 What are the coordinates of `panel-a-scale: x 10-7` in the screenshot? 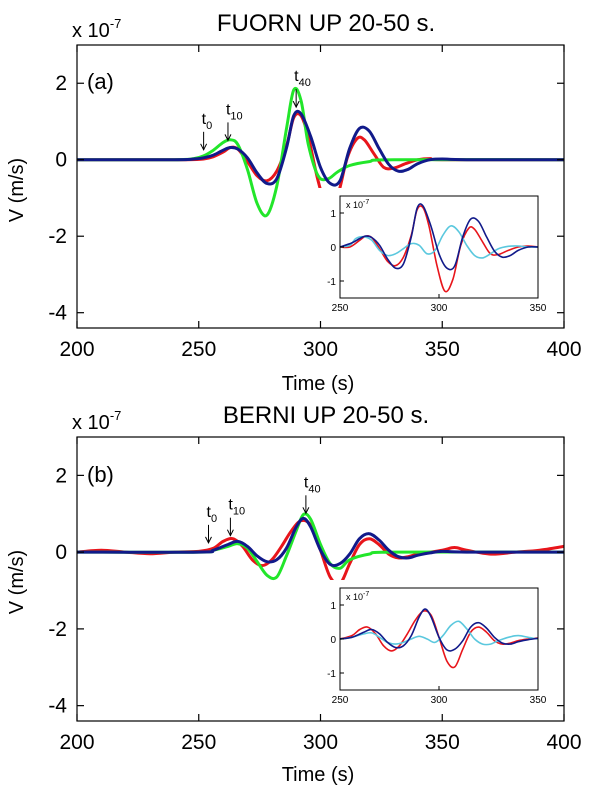 It's located at (96, 29).